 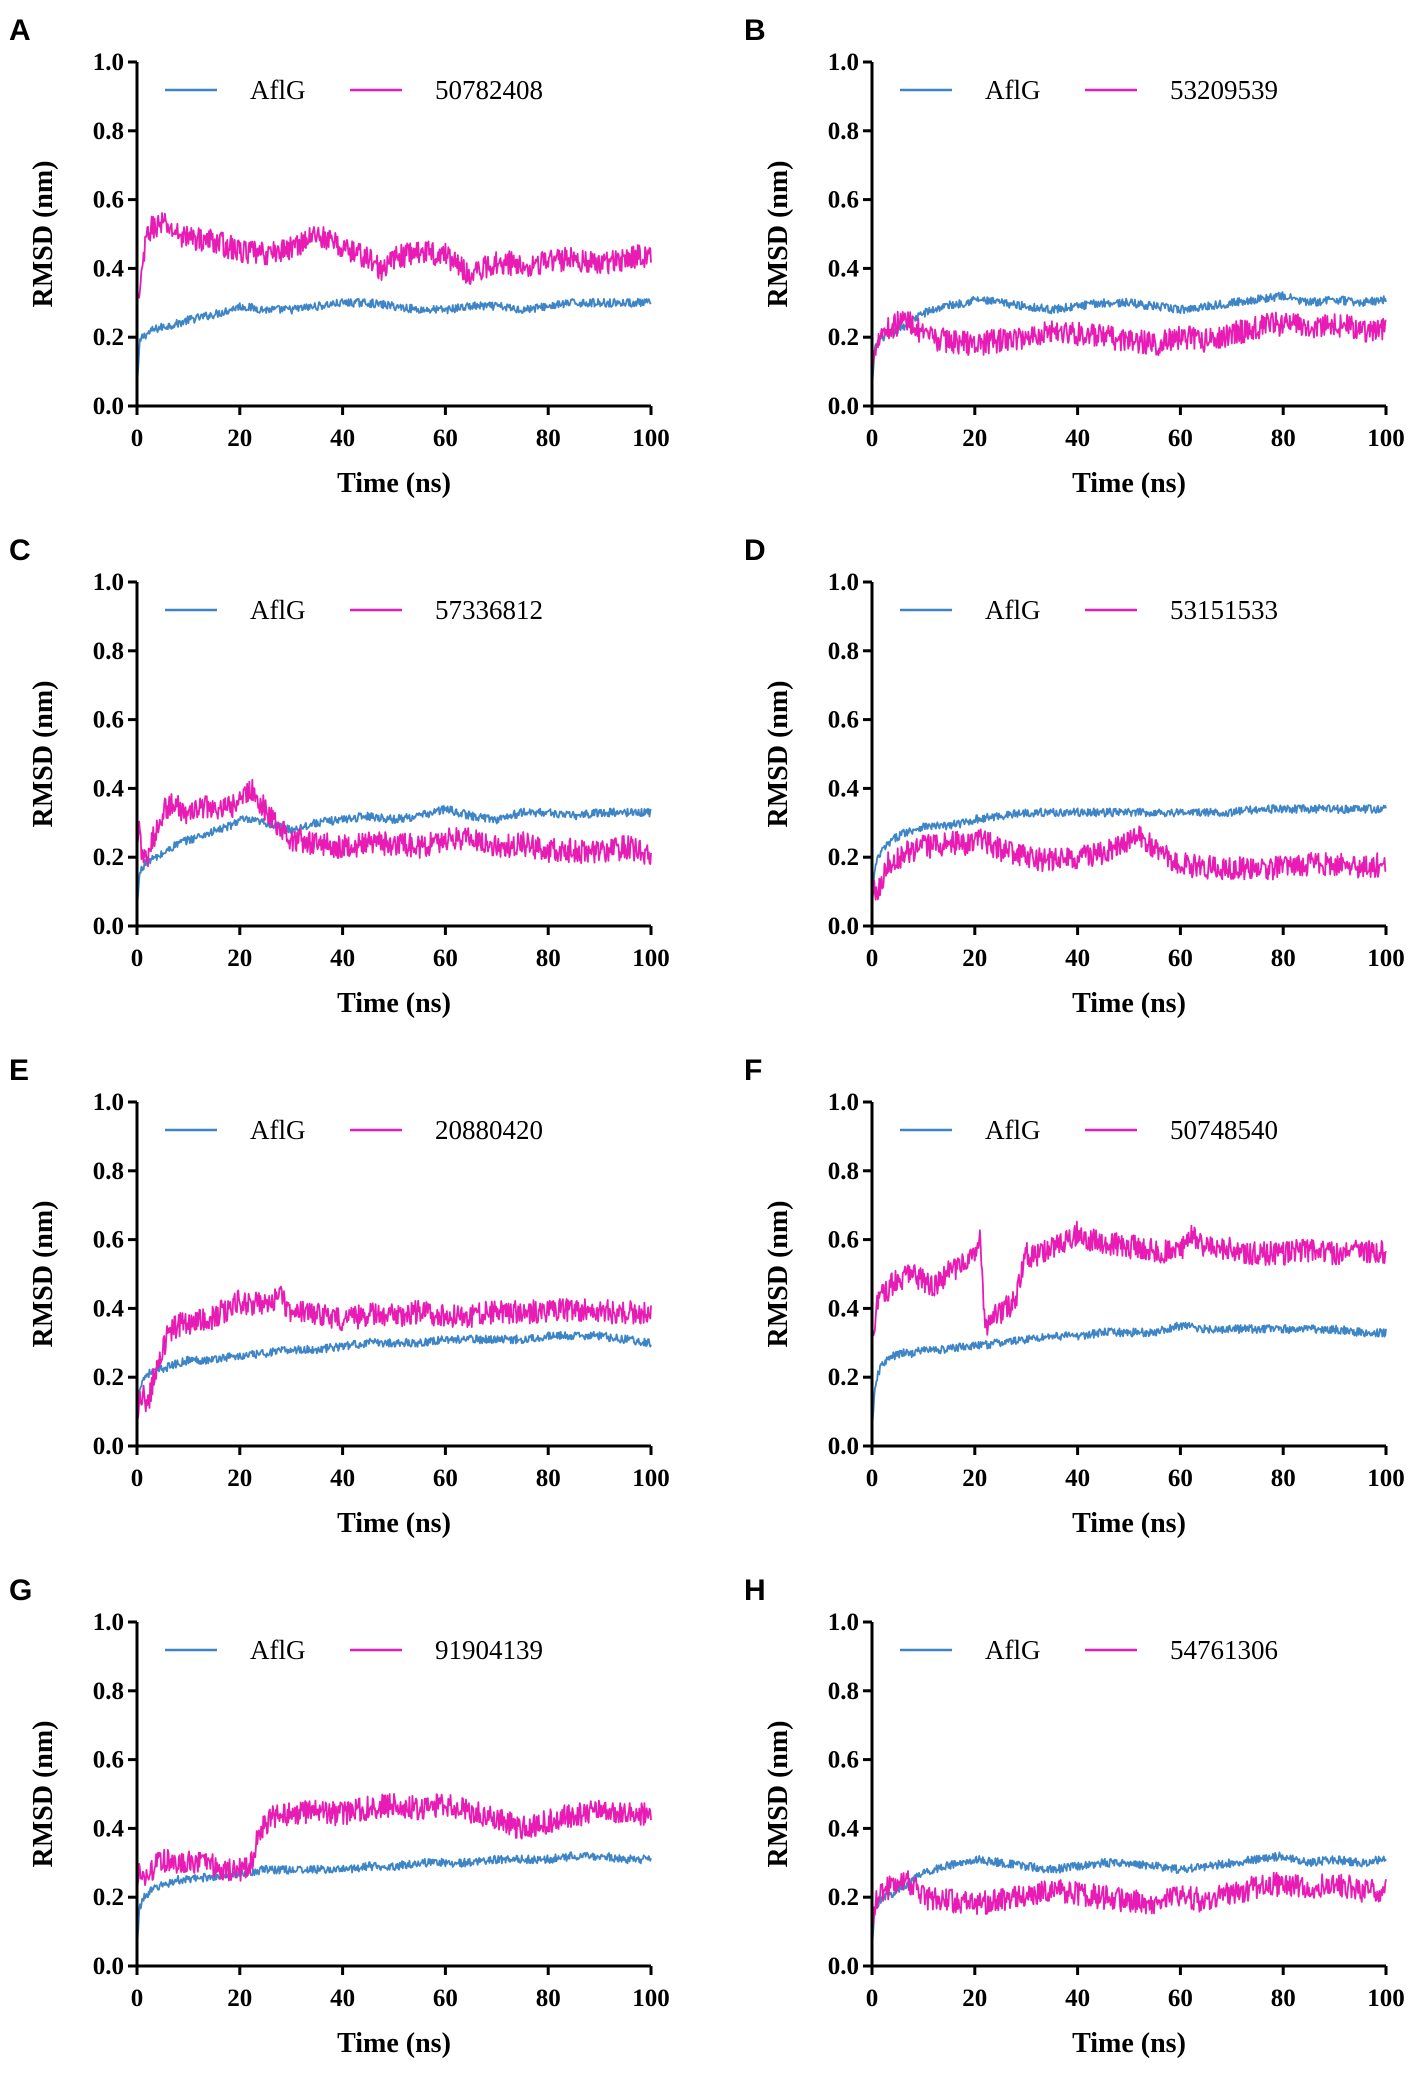 What do you see at coordinates (489, 1650) in the screenshot?
I see `legend-label: 91904139` at bounding box center [489, 1650].